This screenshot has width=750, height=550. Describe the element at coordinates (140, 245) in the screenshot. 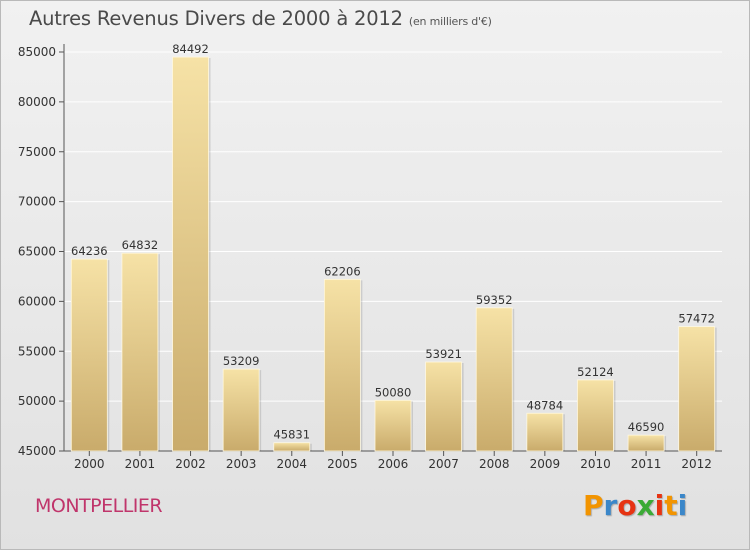

I see `bar-value-label: 64832` at that location.